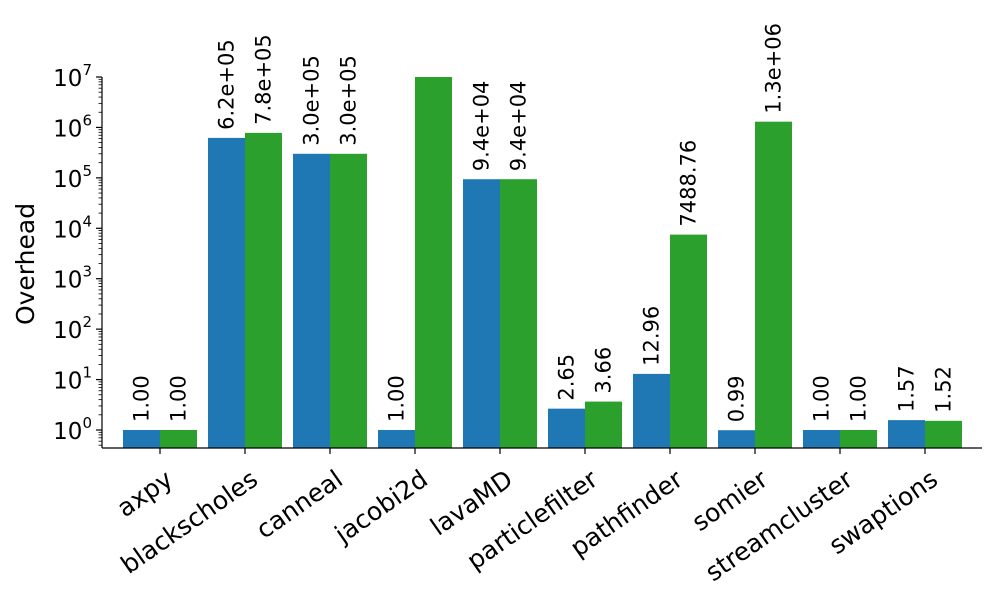  Describe the element at coordinates (72, 429) in the screenshot. I see `y-tick-label: 10⁰` at that location.